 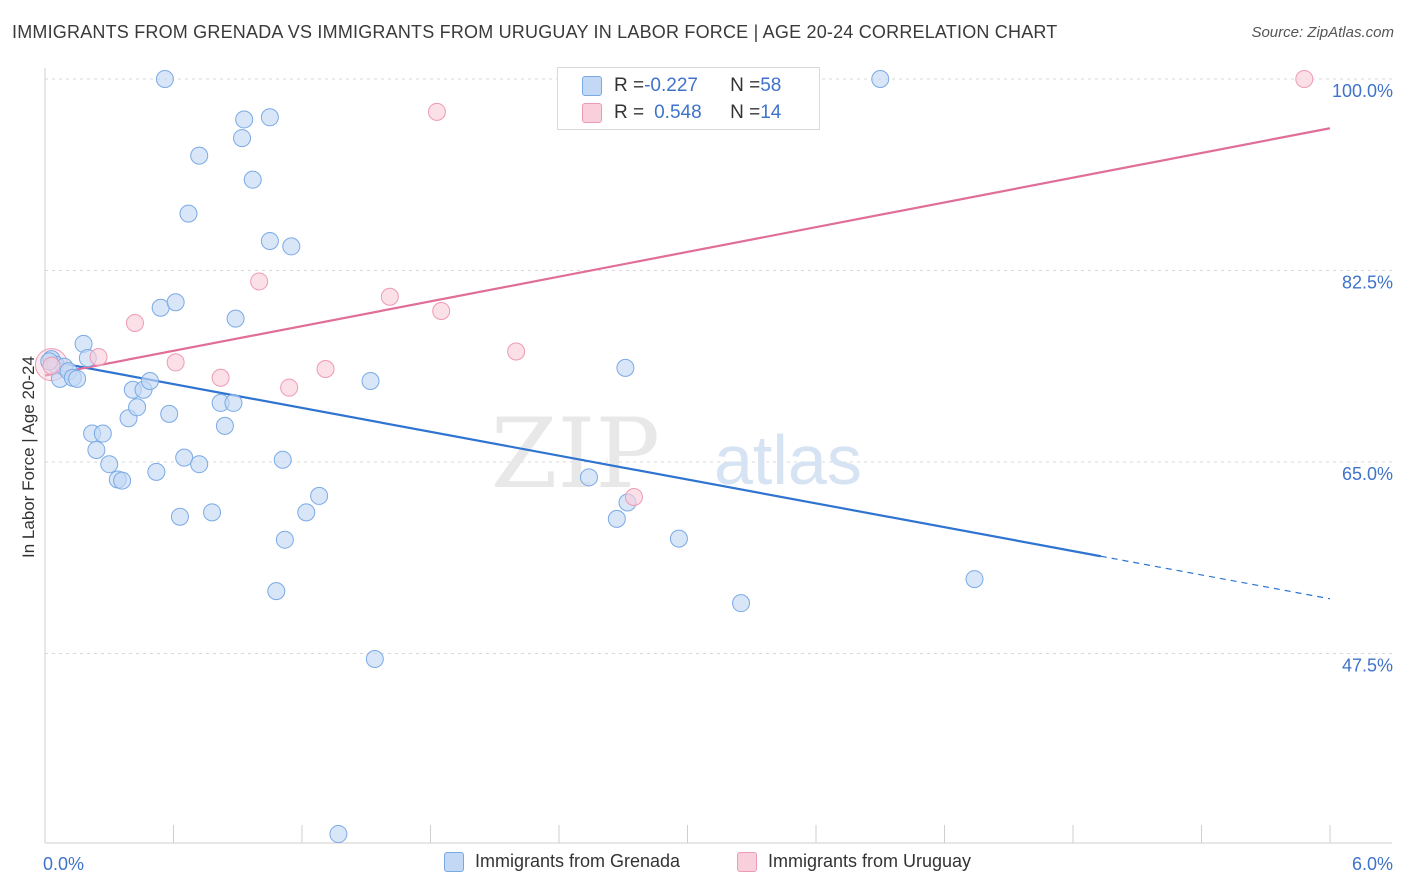 I want to click on uruguay-legend-swatch, so click(x=747, y=861).